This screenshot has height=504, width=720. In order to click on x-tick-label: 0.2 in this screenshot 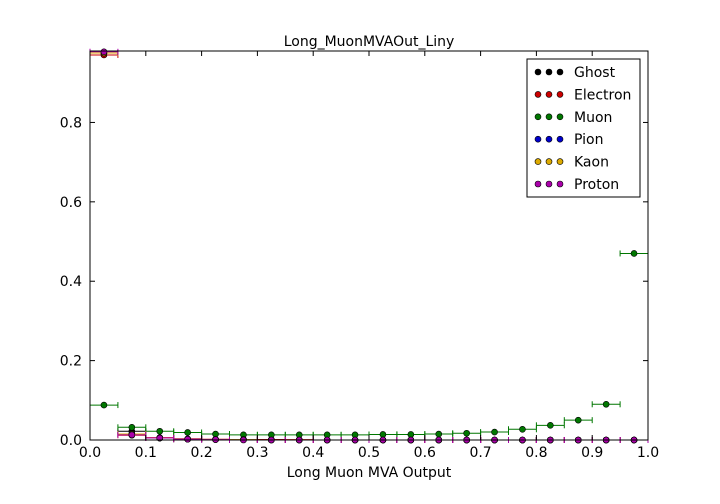, I will do `click(201, 453)`.